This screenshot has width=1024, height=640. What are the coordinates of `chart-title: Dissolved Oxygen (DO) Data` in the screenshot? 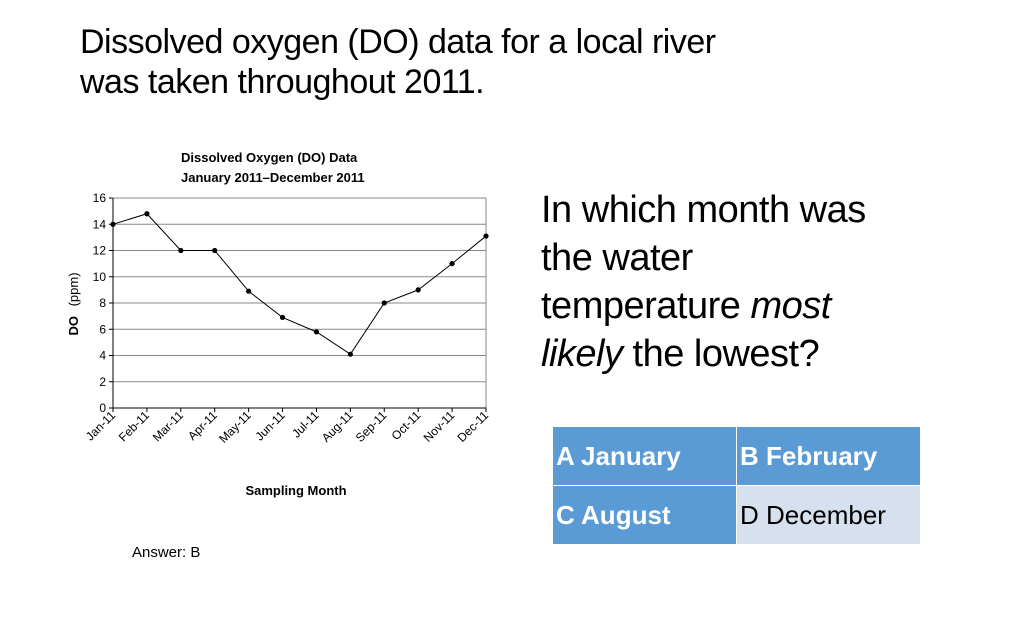 It's located at (269, 157).